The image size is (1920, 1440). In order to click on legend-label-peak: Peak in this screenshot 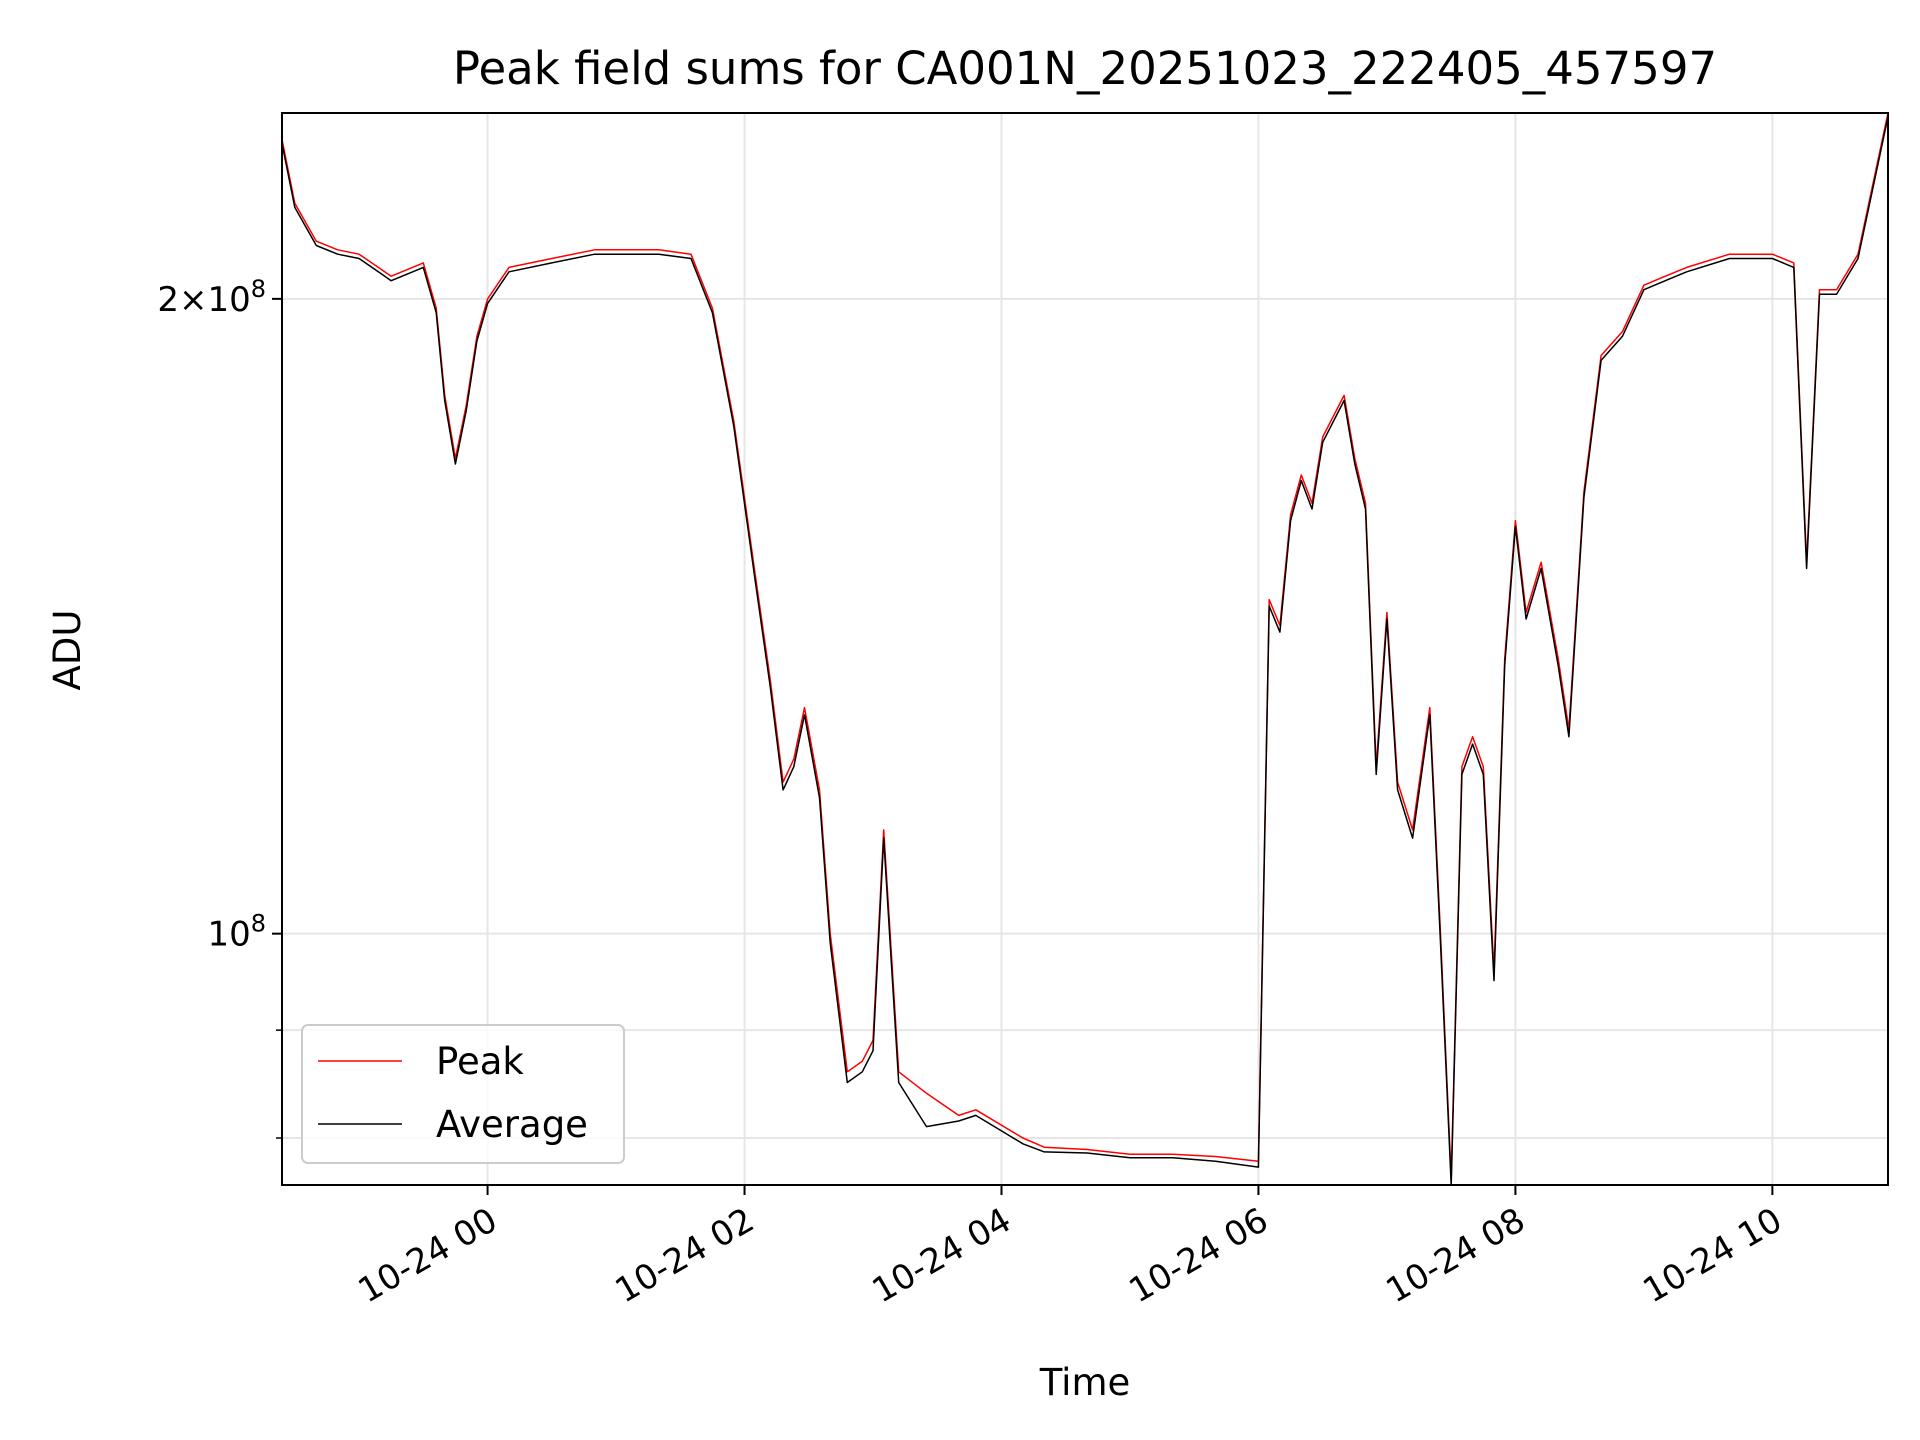, I will do `click(480, 1061)`.